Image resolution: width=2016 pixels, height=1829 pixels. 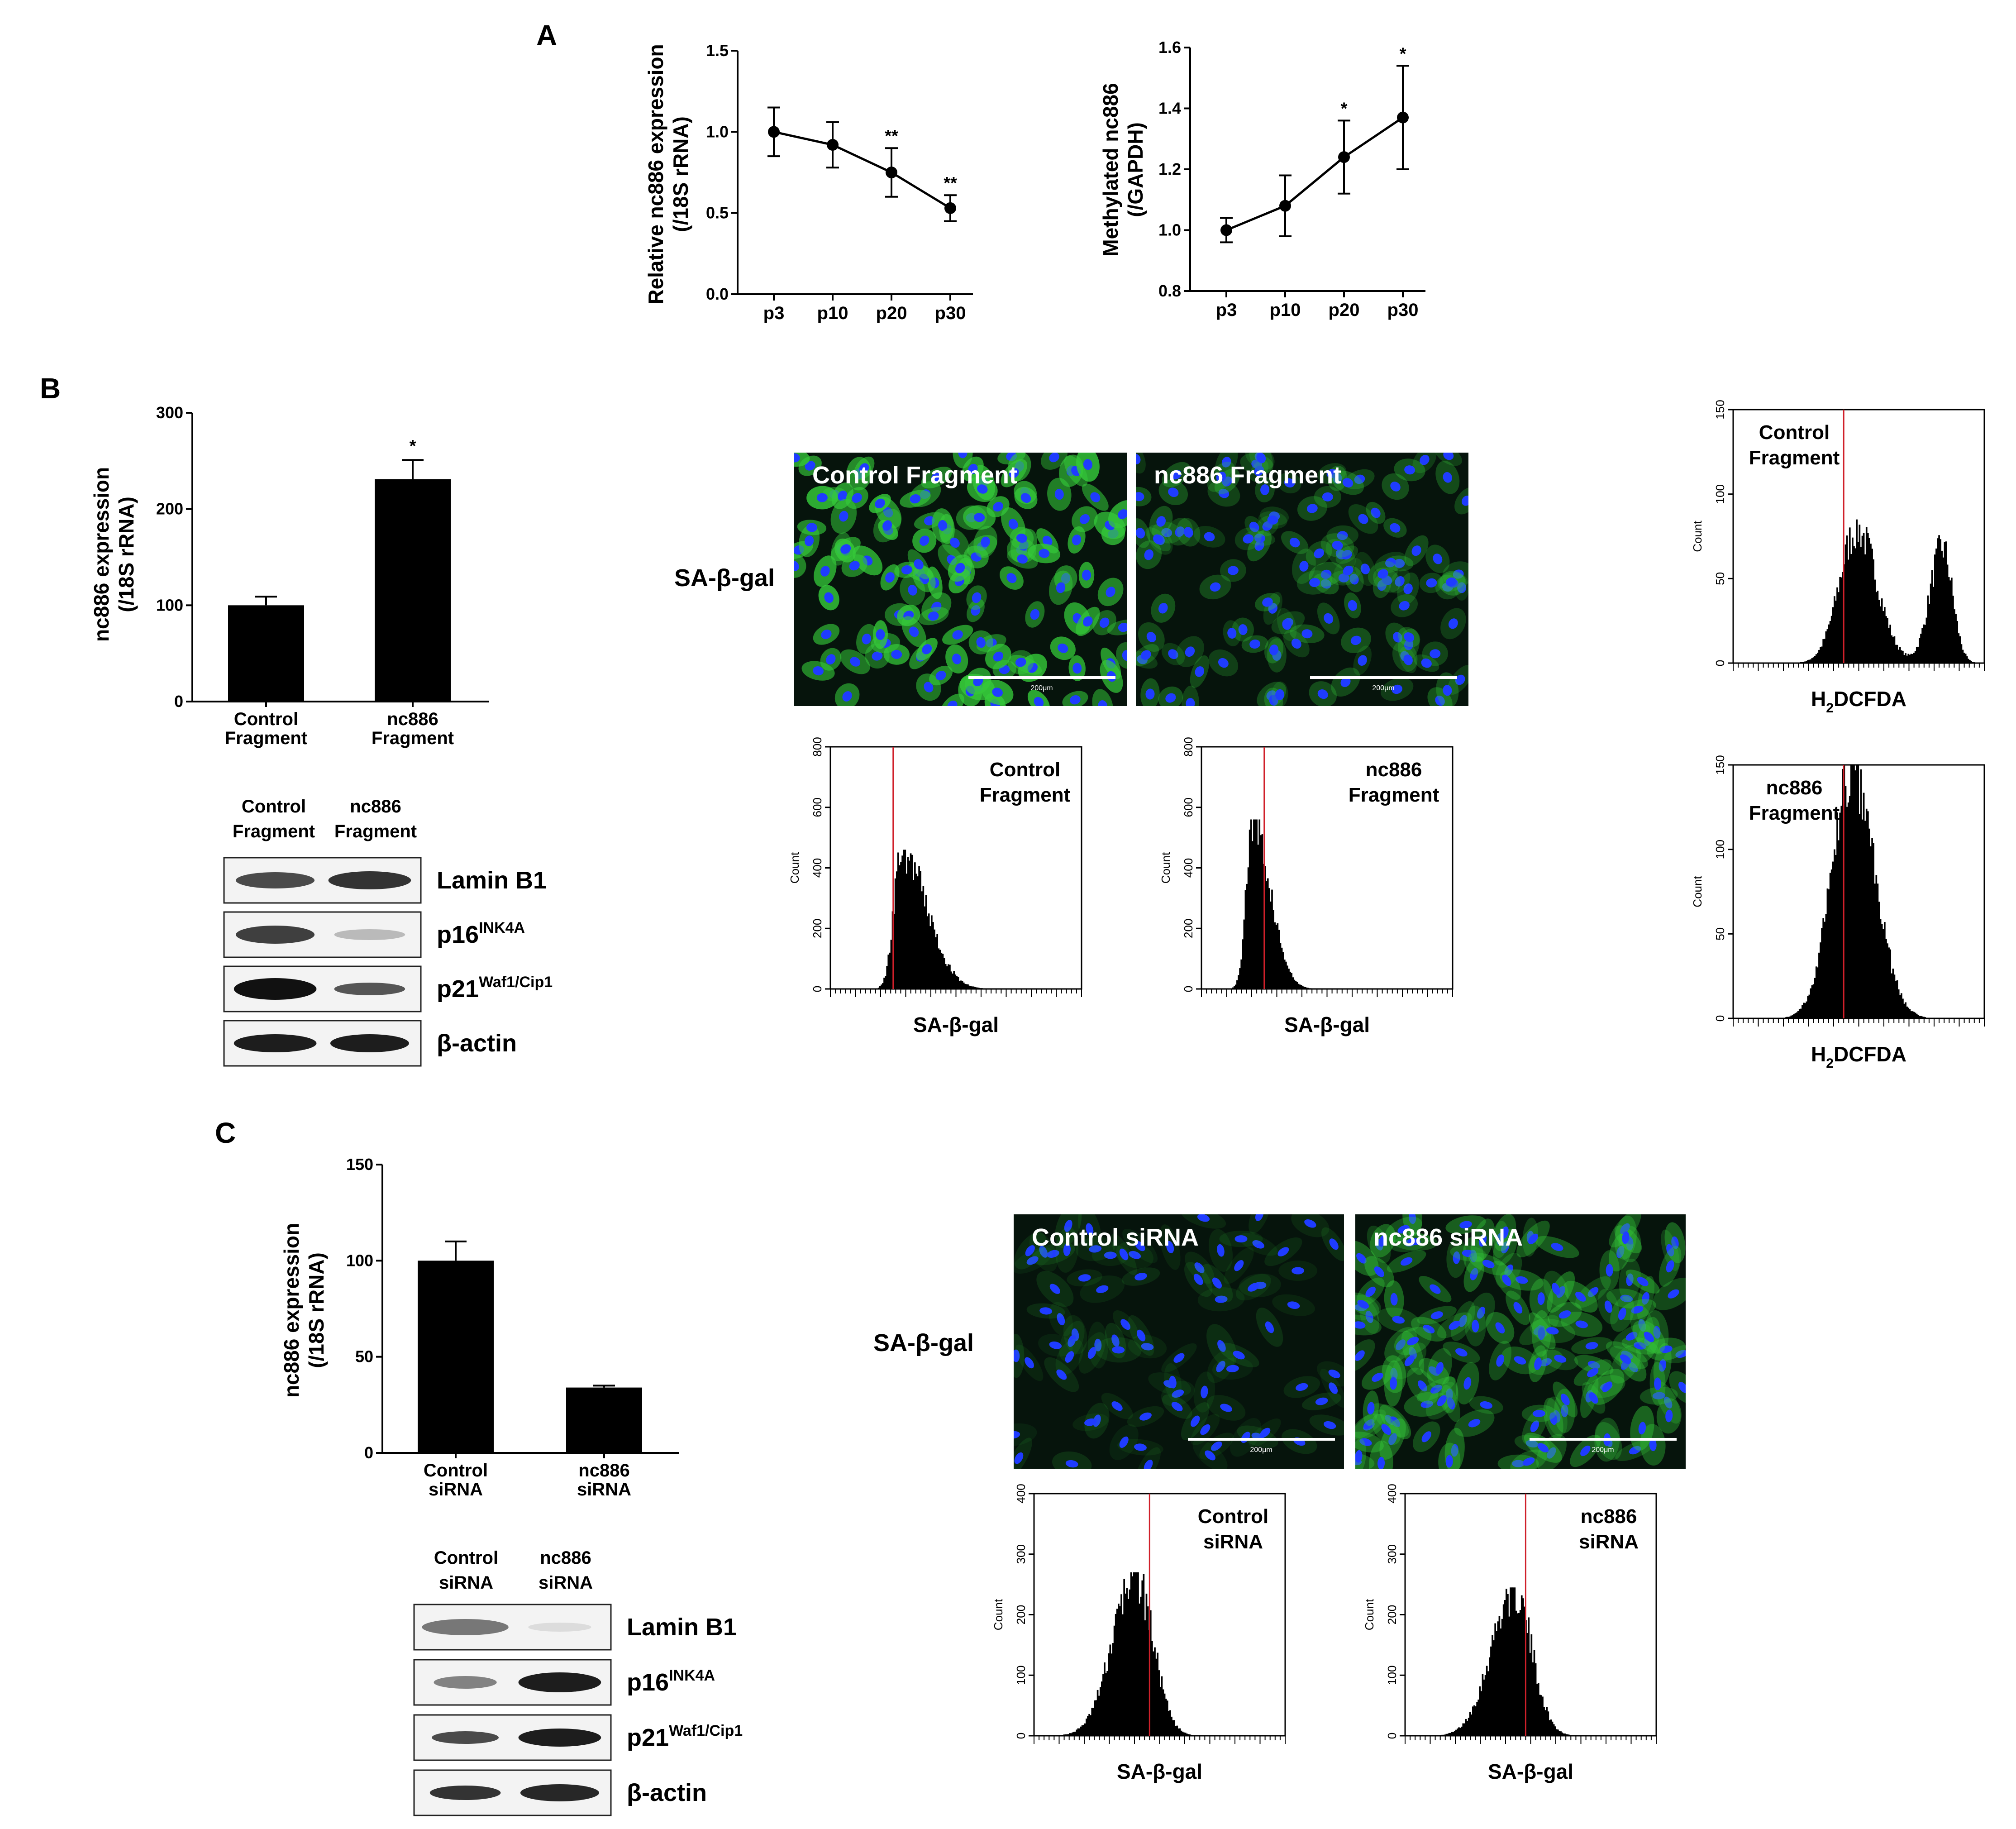 I want to click on micrograph-b-nc886, so click(x=1302, y=579).